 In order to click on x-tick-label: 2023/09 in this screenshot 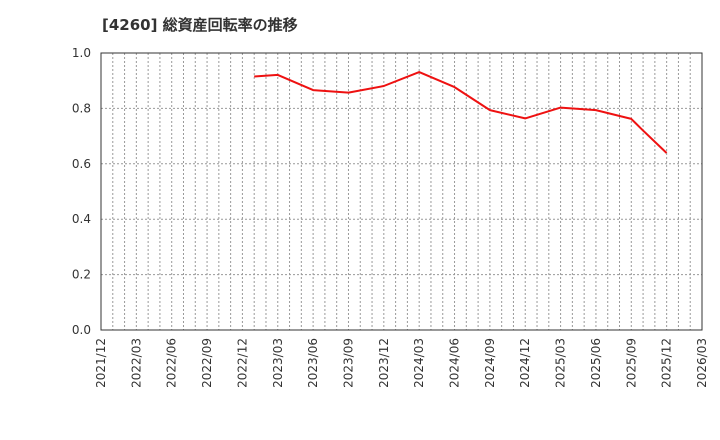, I will do `click(348, 363)`.